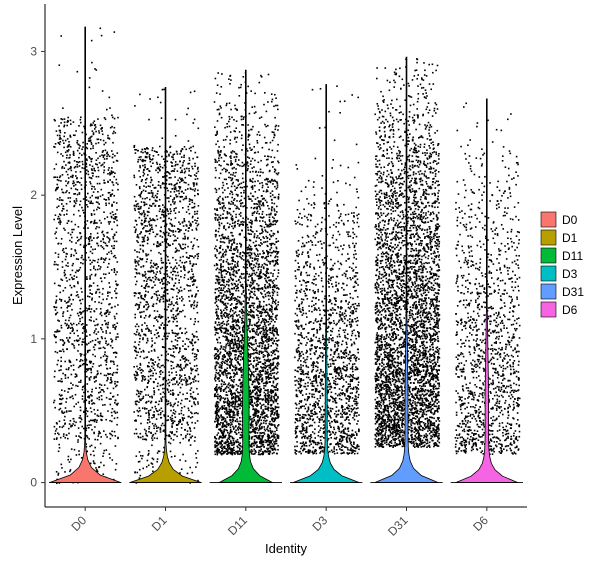 This screenshot has width=600, height=568. Describe the element at coordinates (237, 525) in the screenshot. I see `x-tick-label-D11: D11` at that location.